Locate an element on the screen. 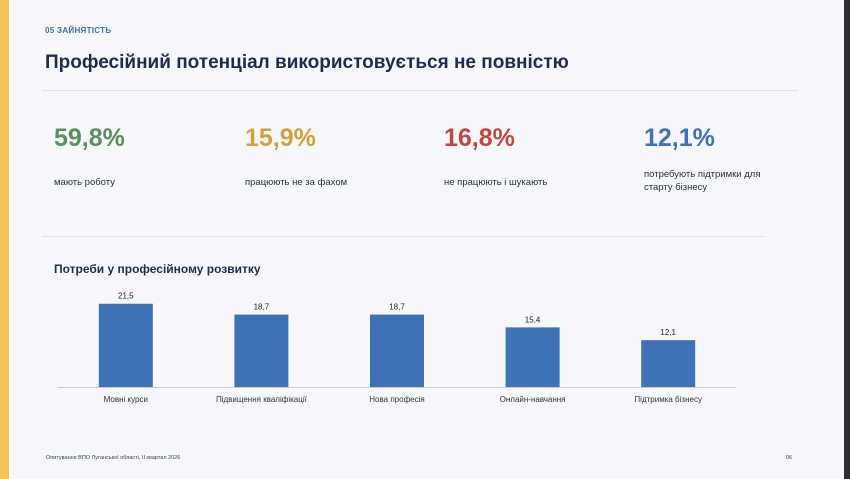 This screenshot has width=850, height=479. stats-divider is located at coordinates (403, 236).